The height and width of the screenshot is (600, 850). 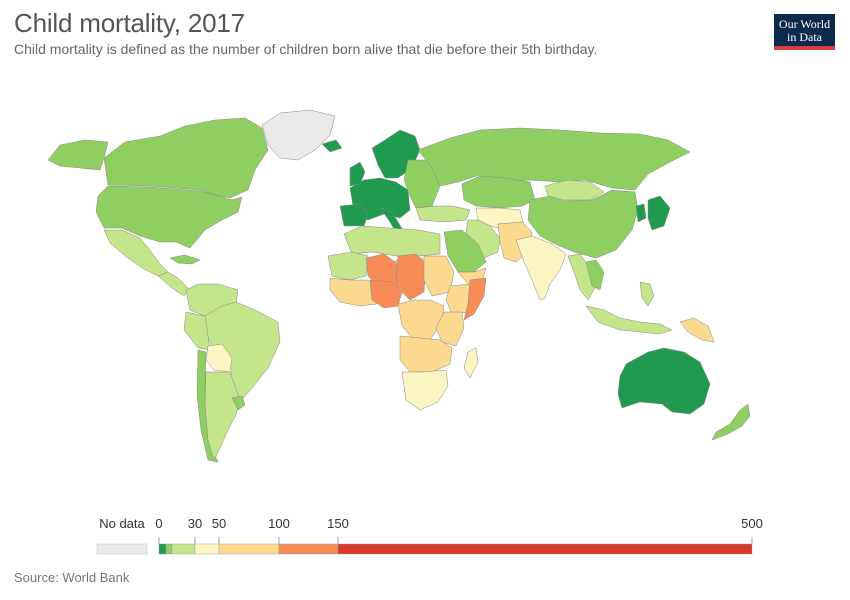 What do you see at coordinates (426, 354) in the screenshot?
I see `region-angola-zambia` at bounding box center [426, 354].